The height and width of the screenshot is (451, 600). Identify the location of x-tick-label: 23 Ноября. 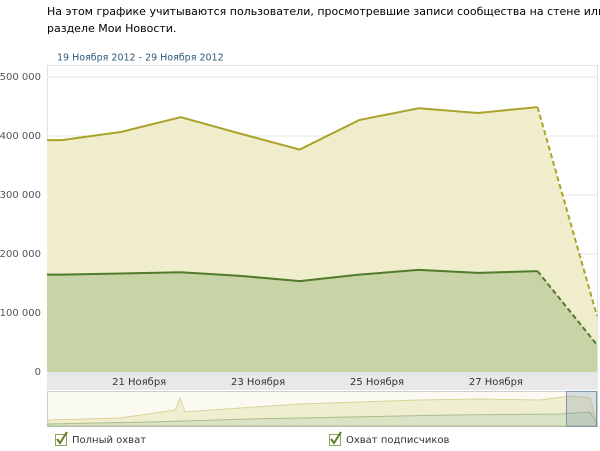
(258, 382).